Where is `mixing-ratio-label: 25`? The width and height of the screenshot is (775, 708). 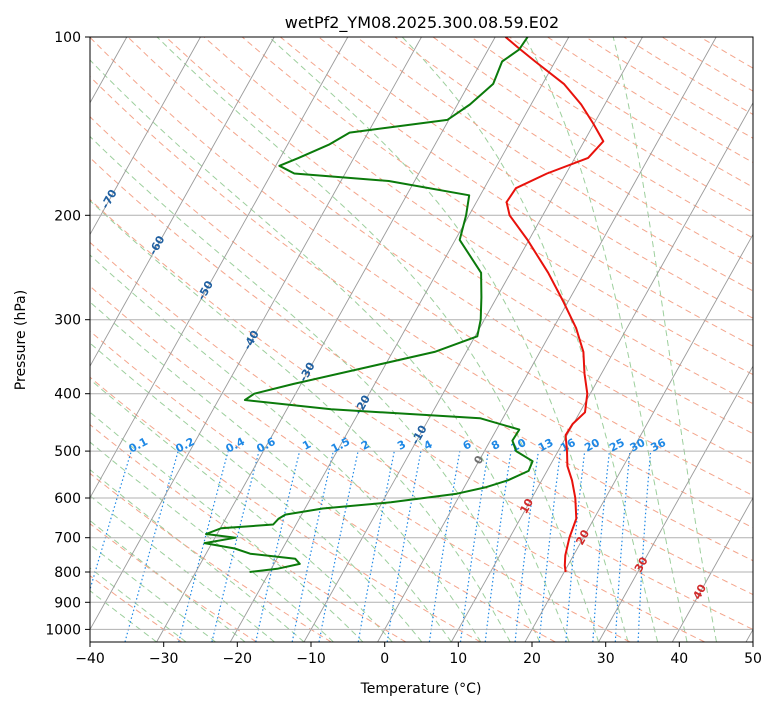
mixing-ratio-label: 25 is located at coordinates (617, 445).